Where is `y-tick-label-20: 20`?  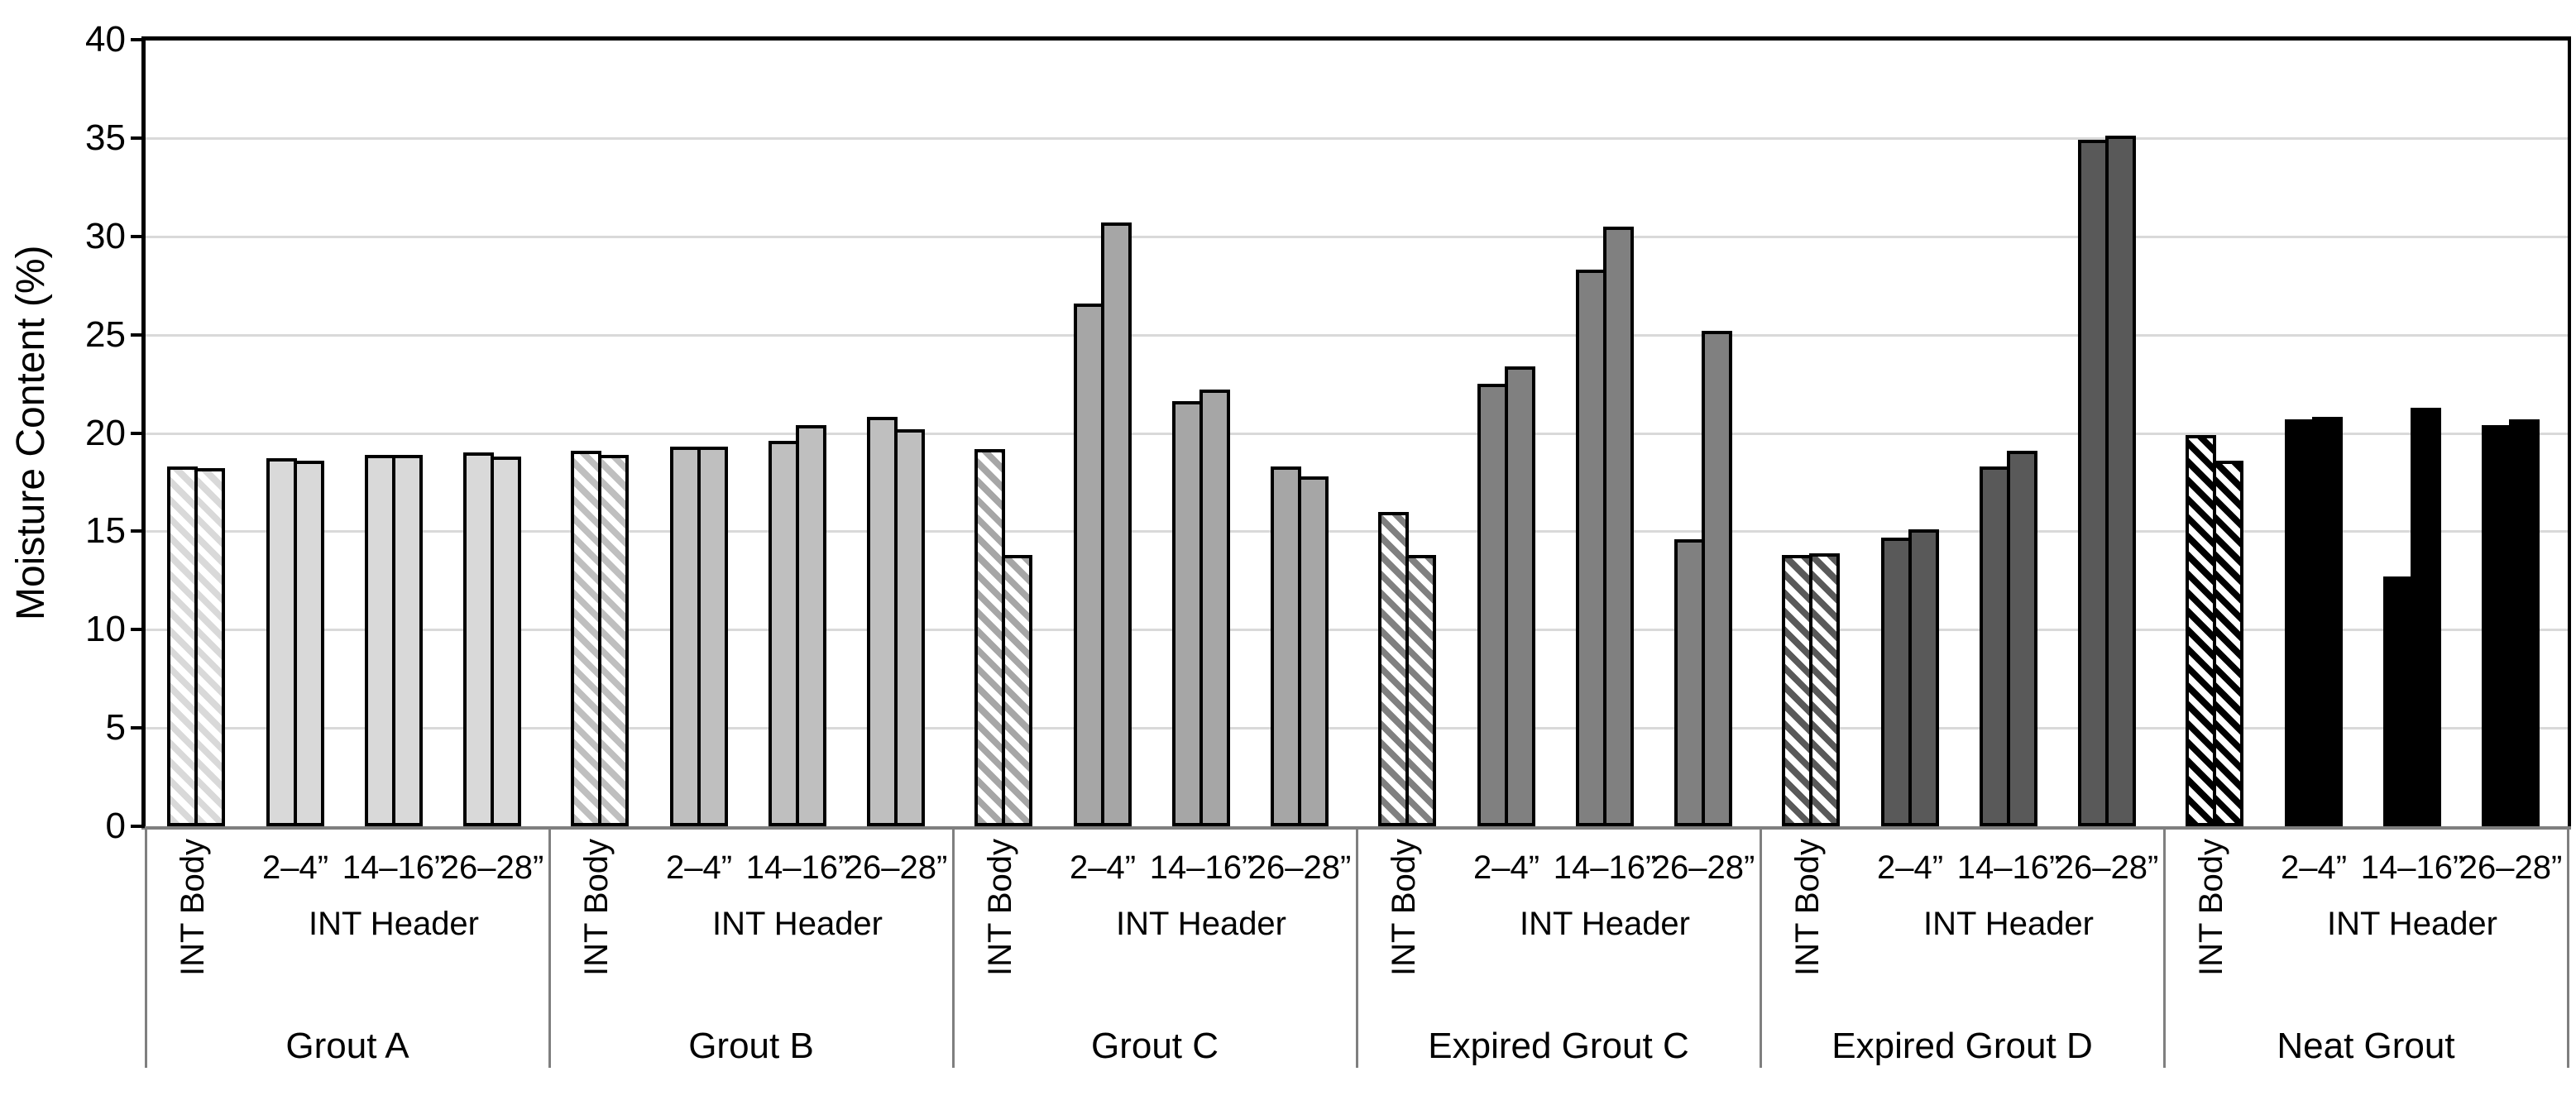
y-tick-label-20: 20 is located at coordinates (106, 432).